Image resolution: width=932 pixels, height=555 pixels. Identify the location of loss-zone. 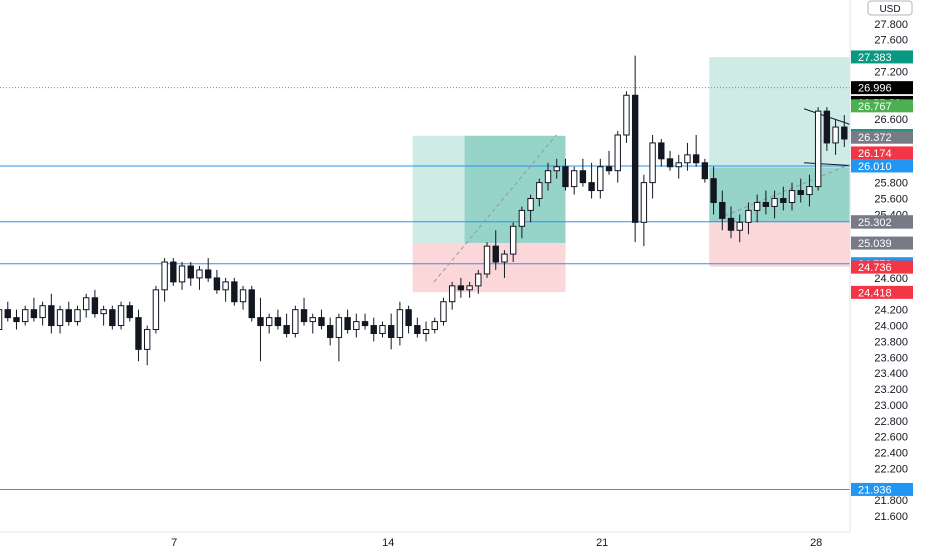
(787, 244).